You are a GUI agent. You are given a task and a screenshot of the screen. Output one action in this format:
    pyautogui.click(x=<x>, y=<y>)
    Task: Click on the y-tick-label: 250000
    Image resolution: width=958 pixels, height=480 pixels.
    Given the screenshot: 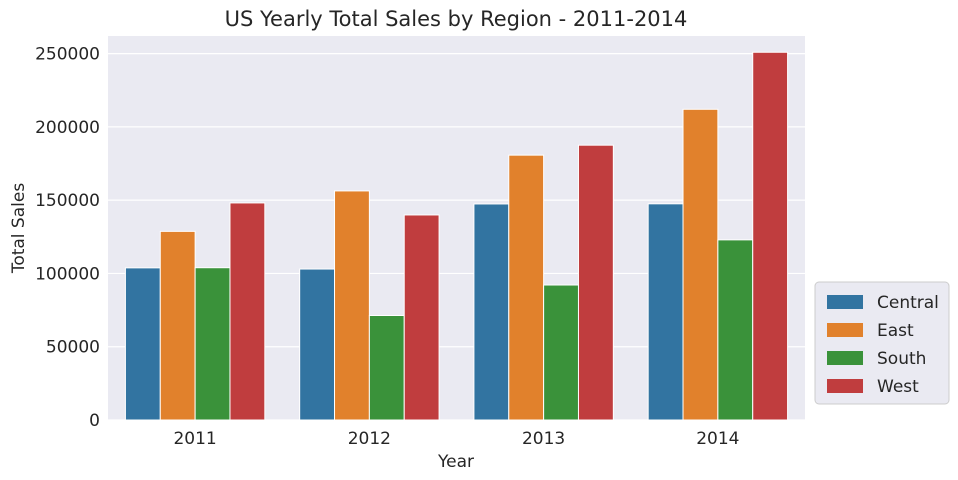 What is the action you would take?
    pyautogui.click(x=67, y=55)
    